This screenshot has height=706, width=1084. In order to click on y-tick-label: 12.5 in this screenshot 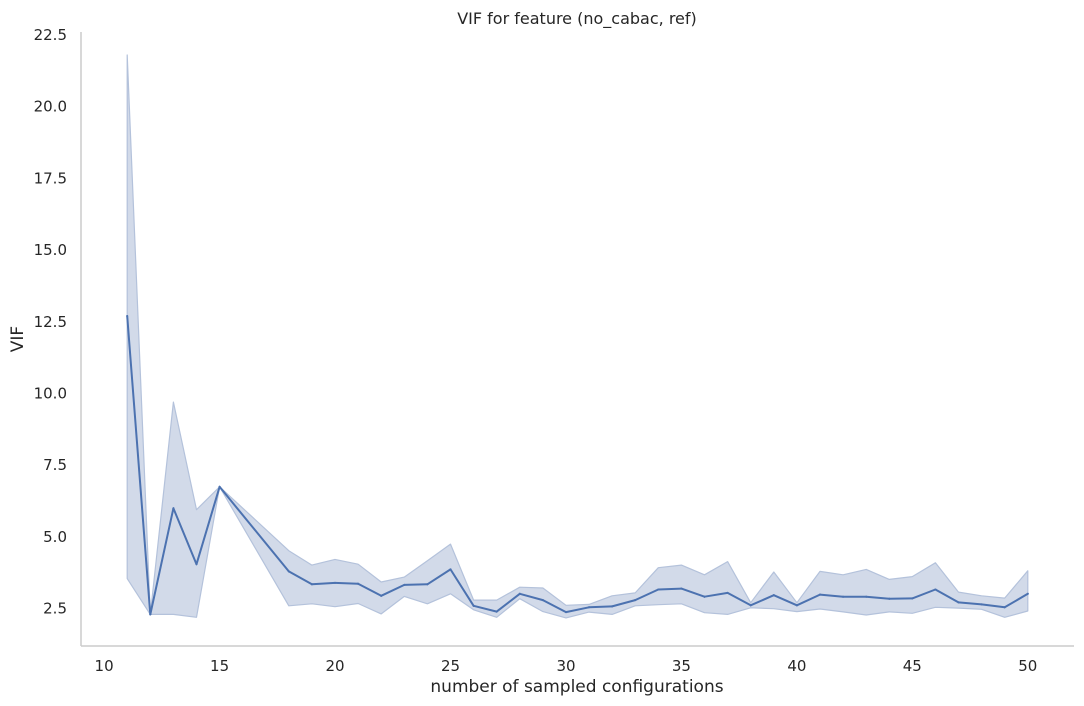, I will do `click(50, 322)`.